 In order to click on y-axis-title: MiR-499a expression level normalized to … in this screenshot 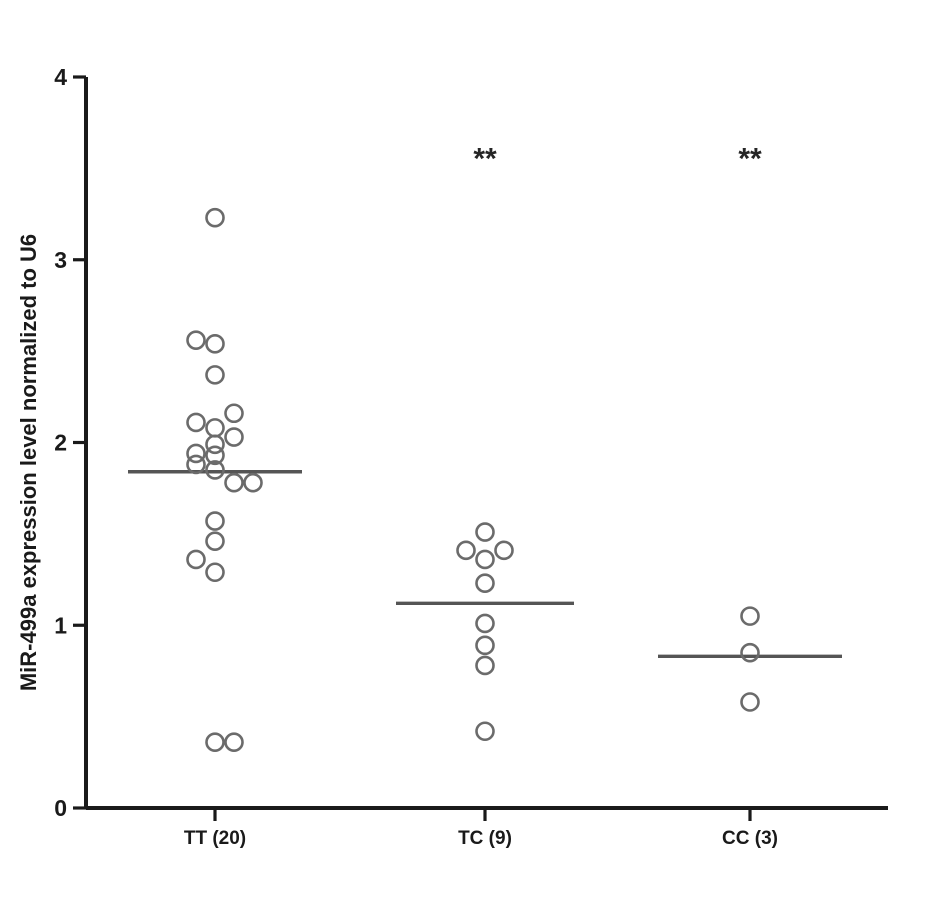, I will do `click(28, 462)`.